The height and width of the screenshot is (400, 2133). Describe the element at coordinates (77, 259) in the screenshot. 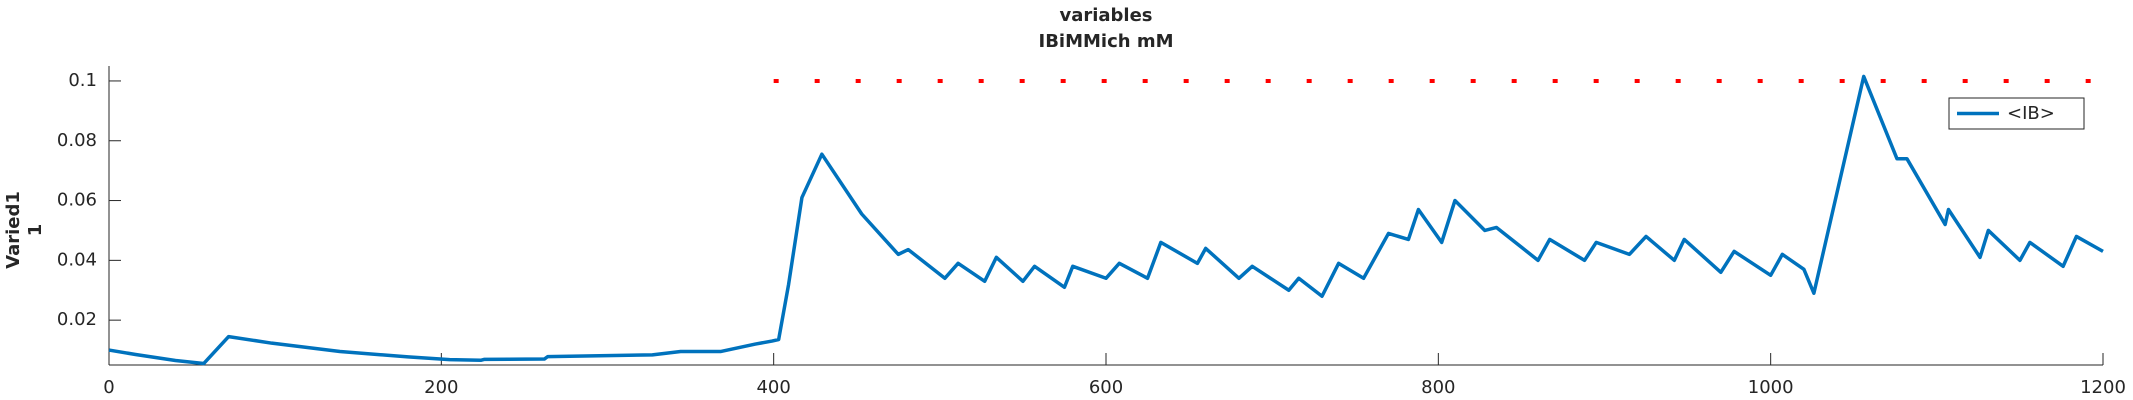

I see `y-tick-label: 0.04` at that location.